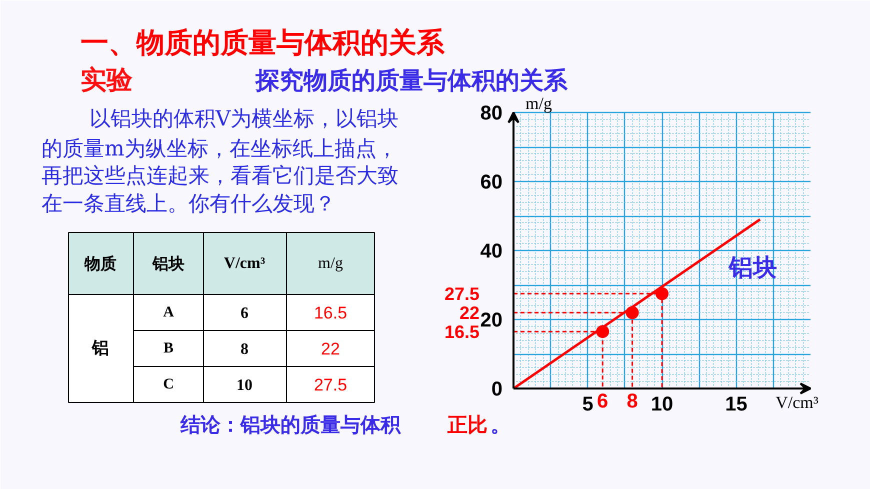 Image resolution: width=870 pixels, height=489 pixels. I want to click on text: 6, so click(244, 313).